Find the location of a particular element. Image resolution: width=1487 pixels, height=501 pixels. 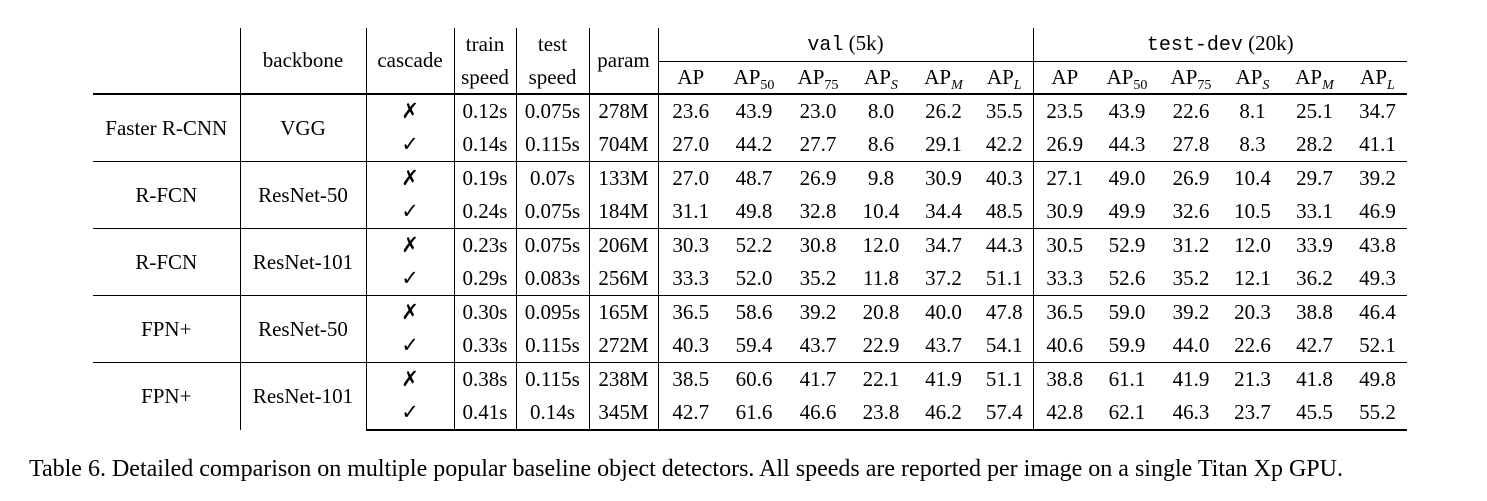

testdev-metric: 26.9 is located at coordinates (1191, 178).